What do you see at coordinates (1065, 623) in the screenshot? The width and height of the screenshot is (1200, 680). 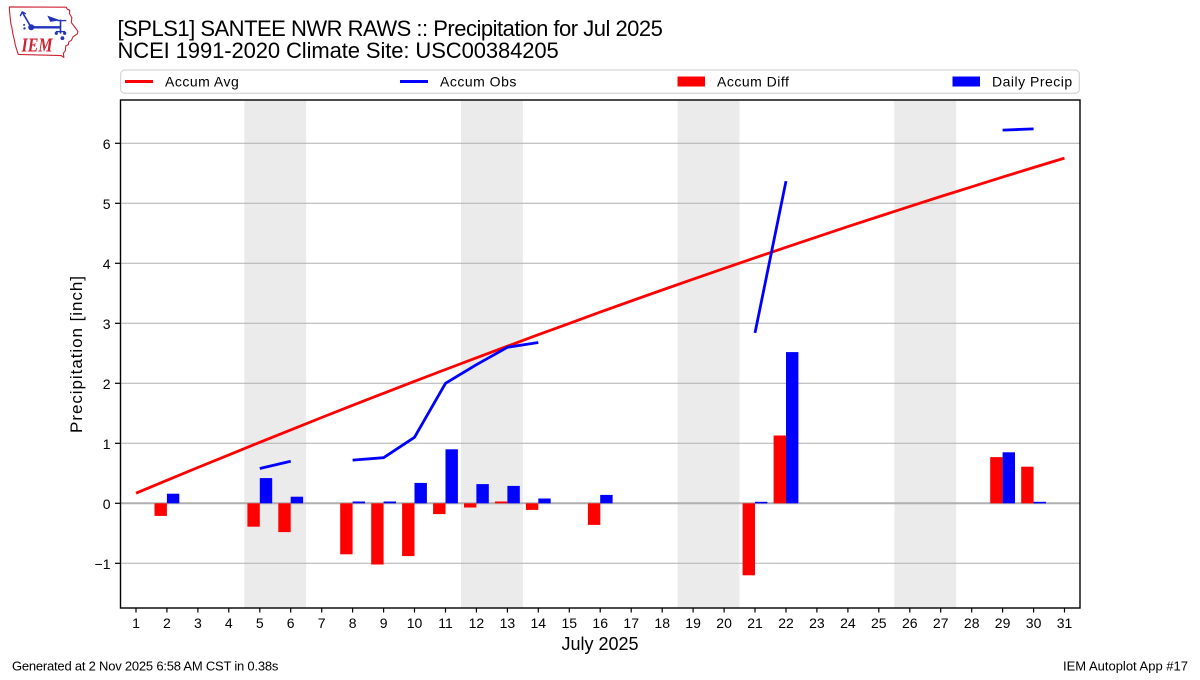 I see `svg-text: 31` at bounding box center [1065, 623].